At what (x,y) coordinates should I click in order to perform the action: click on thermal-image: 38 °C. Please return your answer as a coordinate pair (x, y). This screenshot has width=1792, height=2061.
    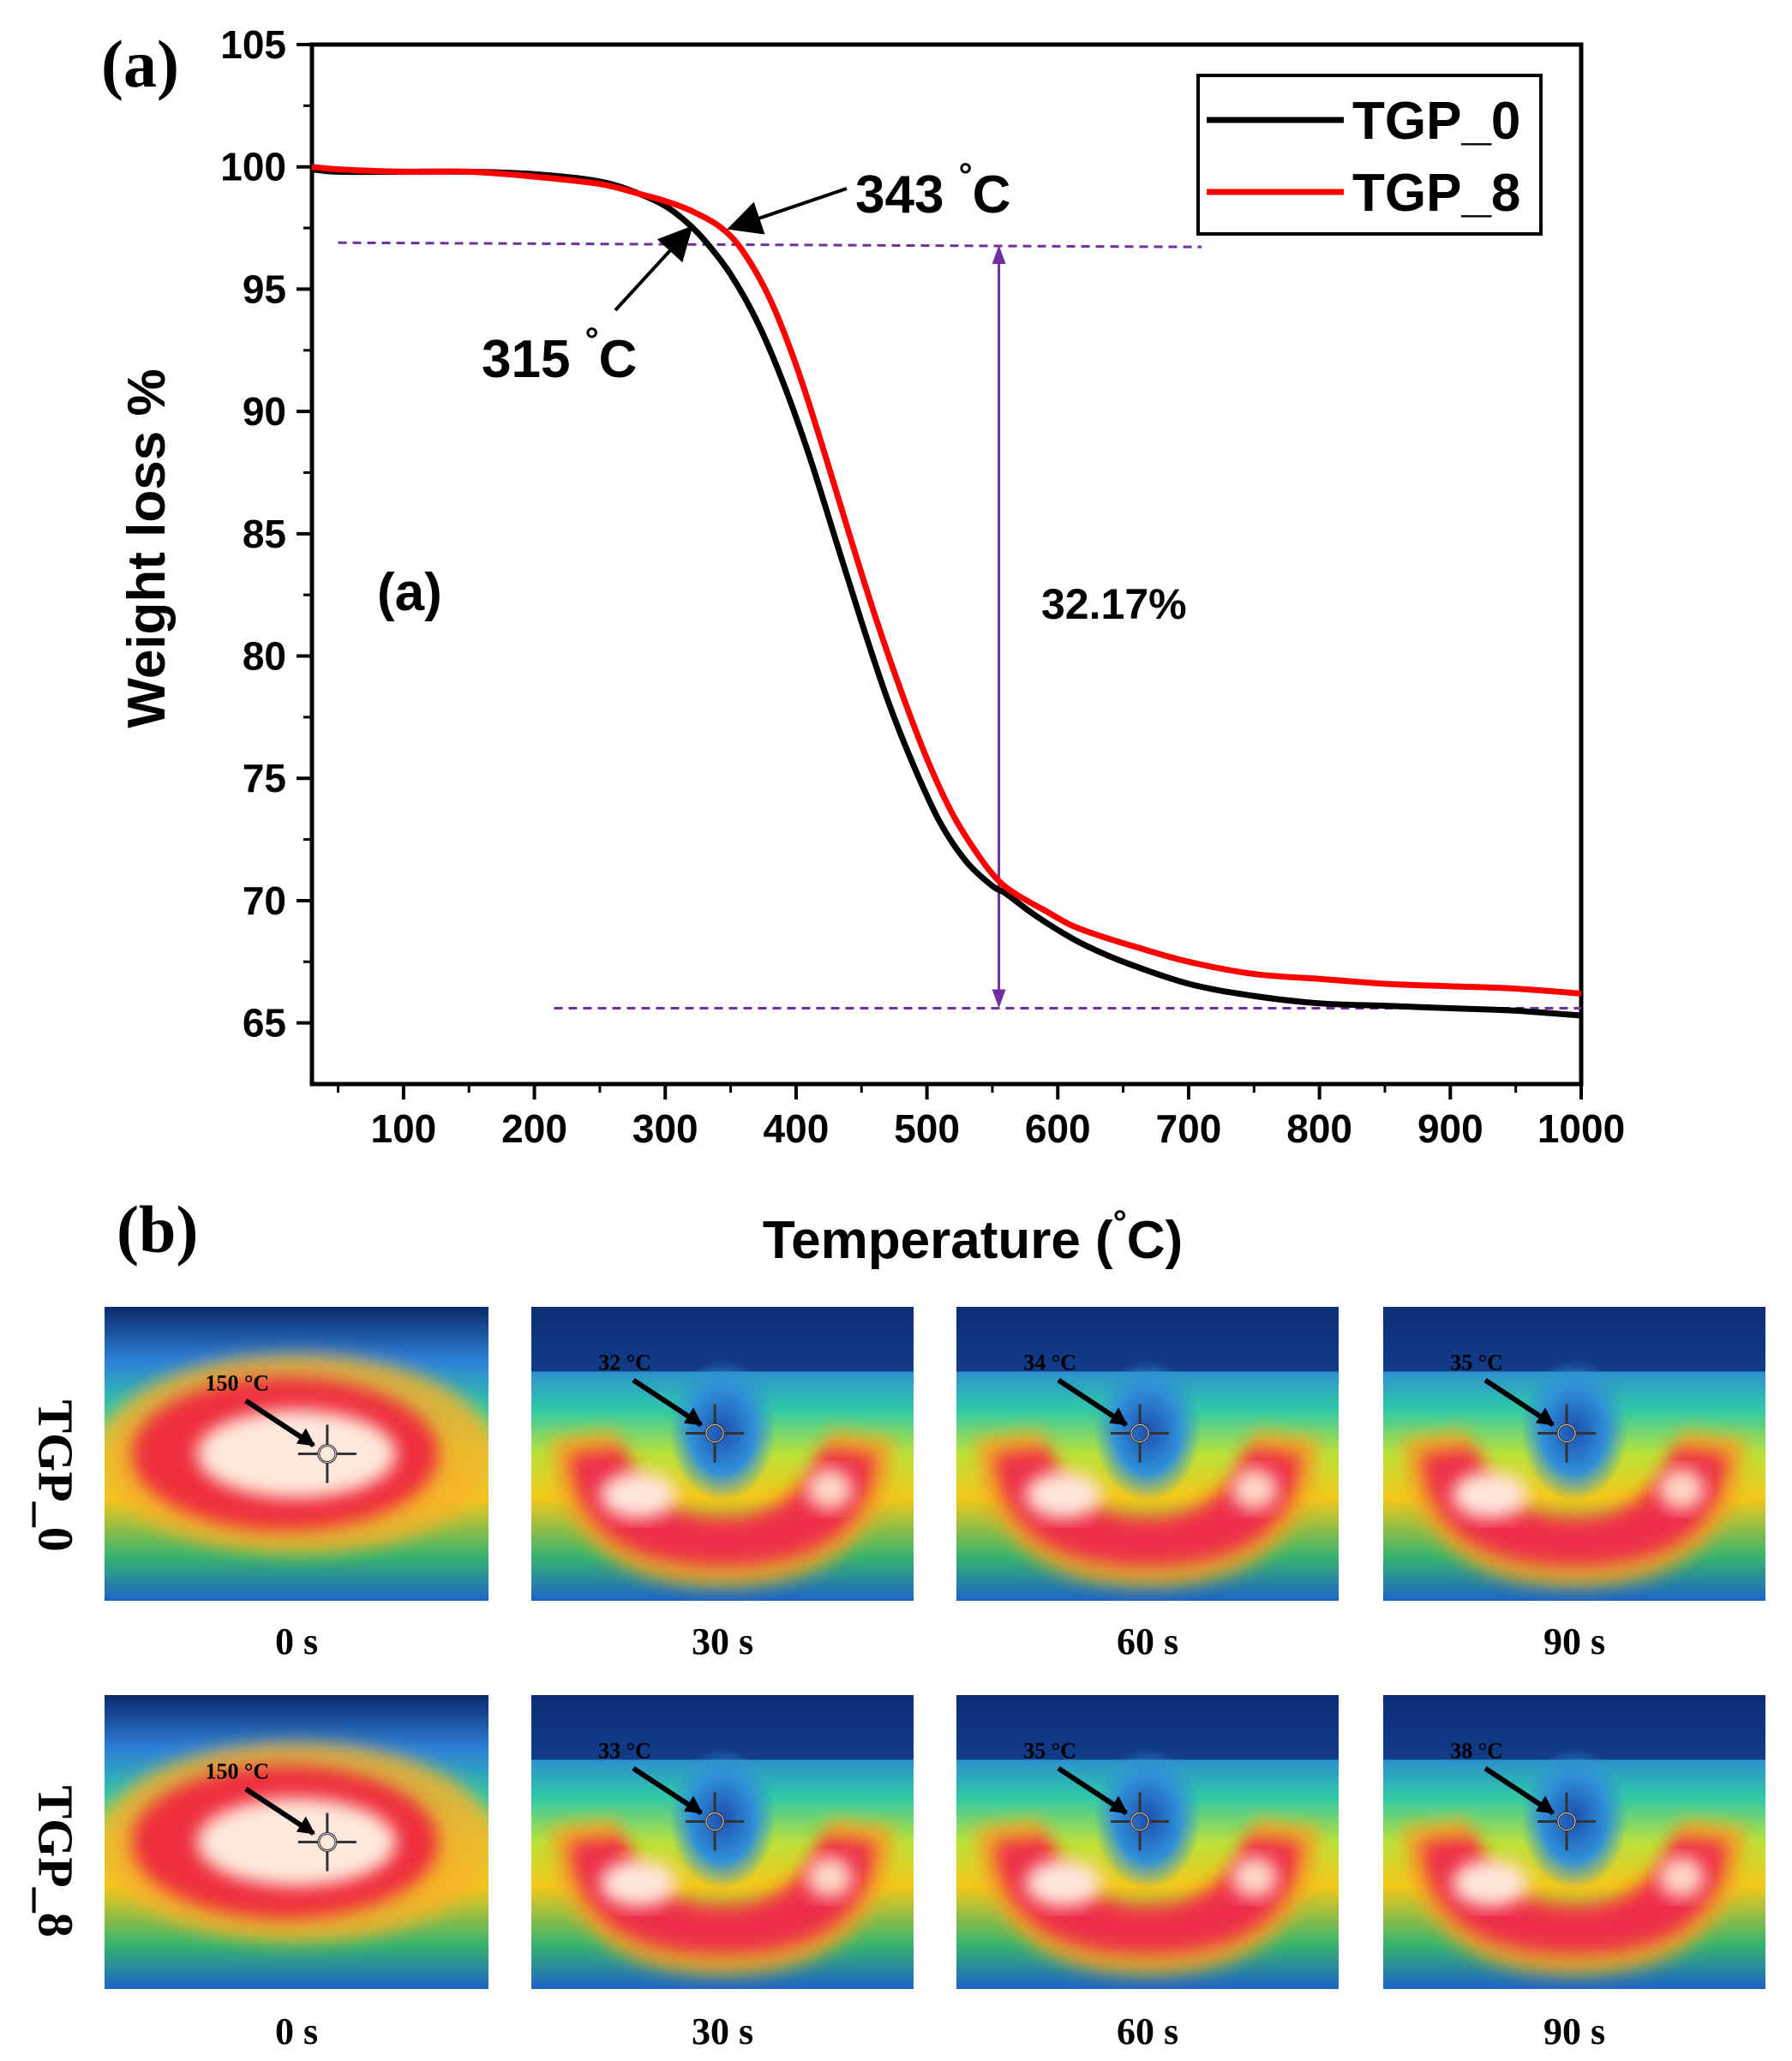
    Looking at the image, I should click on (1574, 1842).